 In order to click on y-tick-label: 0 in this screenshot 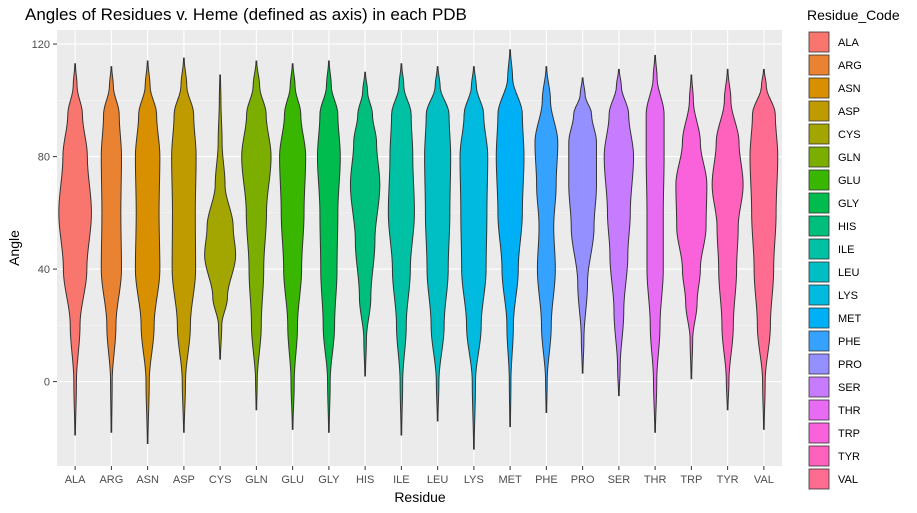, I will do `click(47, 383)`.